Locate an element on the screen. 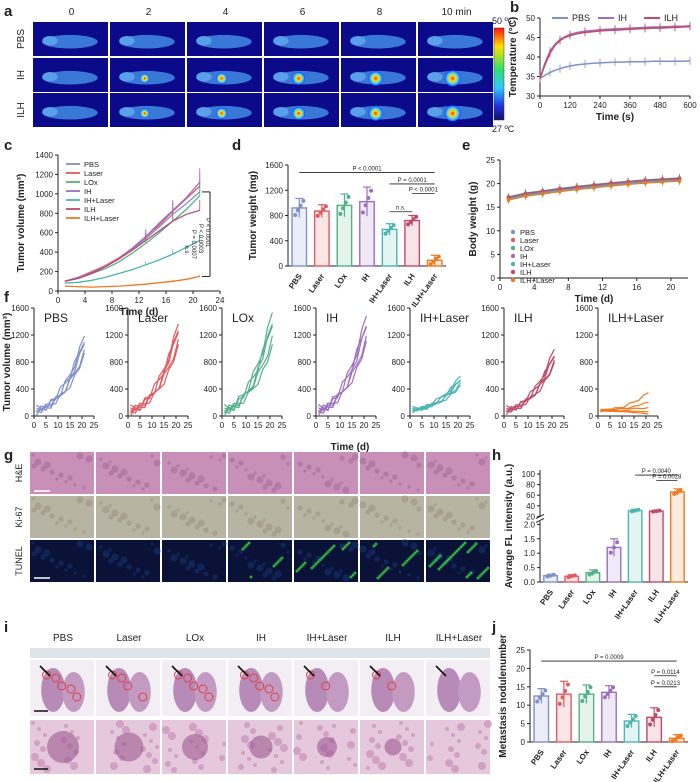 The image size is (700, 782). y-tick-label: 20 is located at coordinates (530, 516).